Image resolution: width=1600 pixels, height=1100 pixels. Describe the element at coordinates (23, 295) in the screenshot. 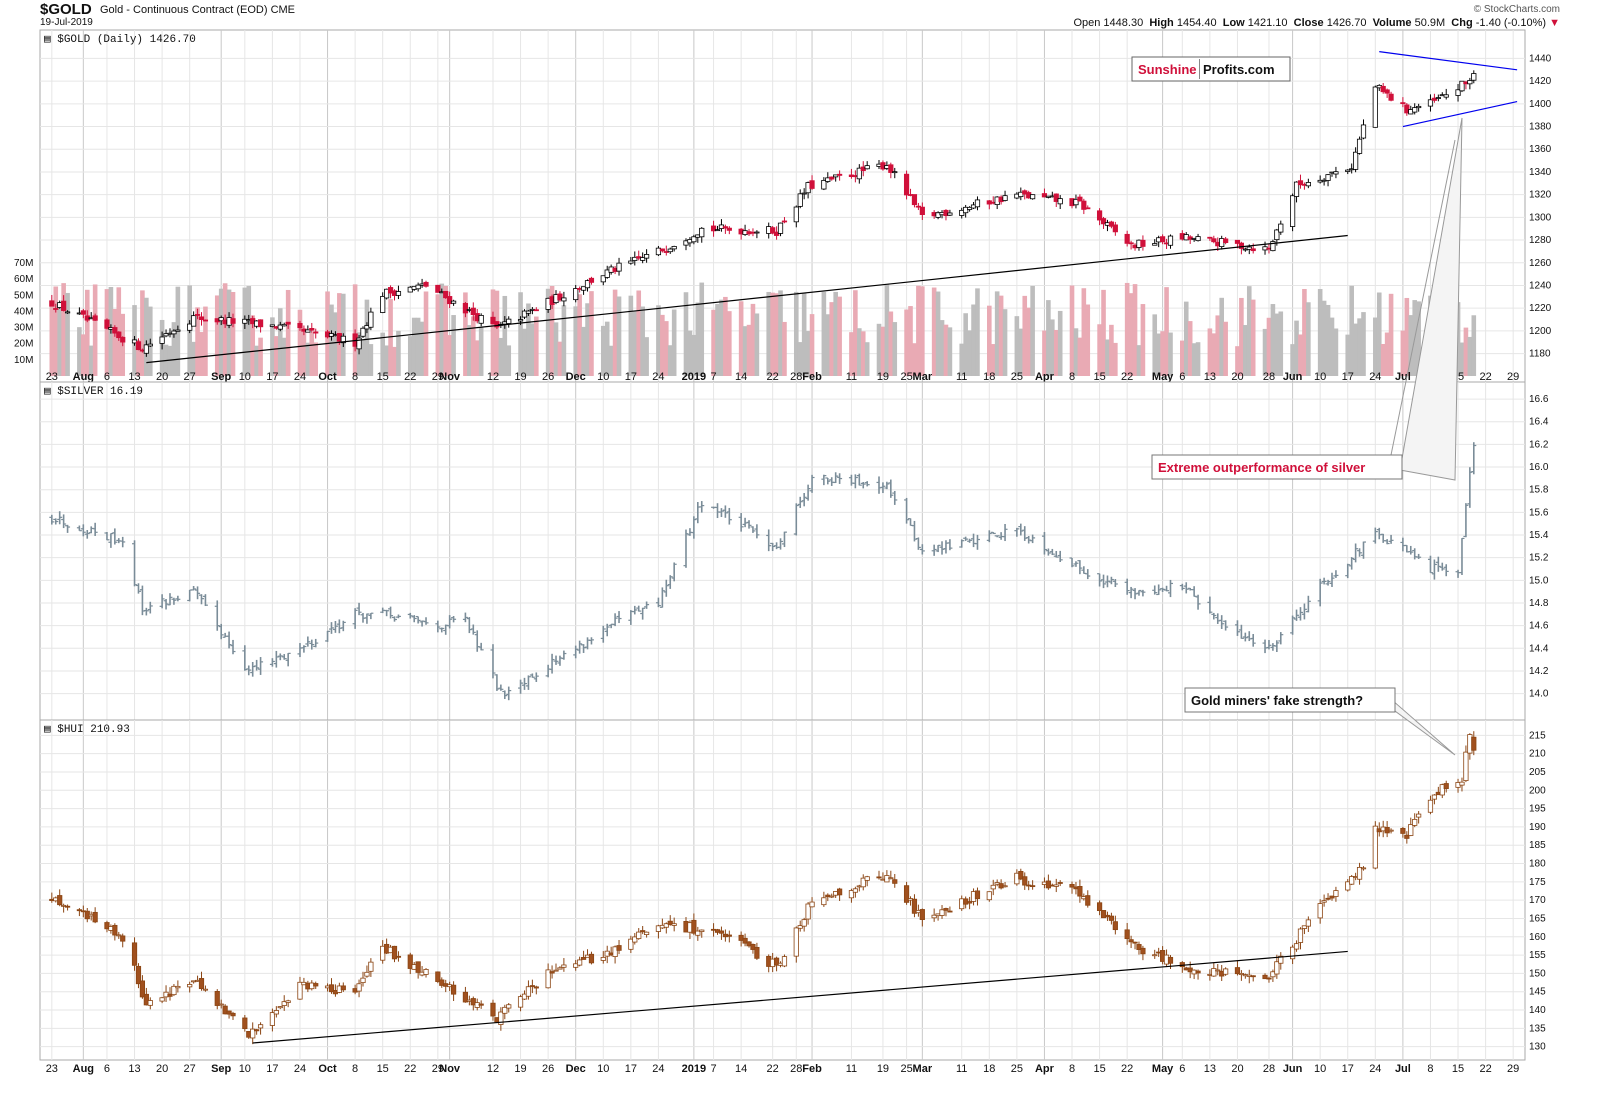

I see `volume-tick-label: 50M` at that location.